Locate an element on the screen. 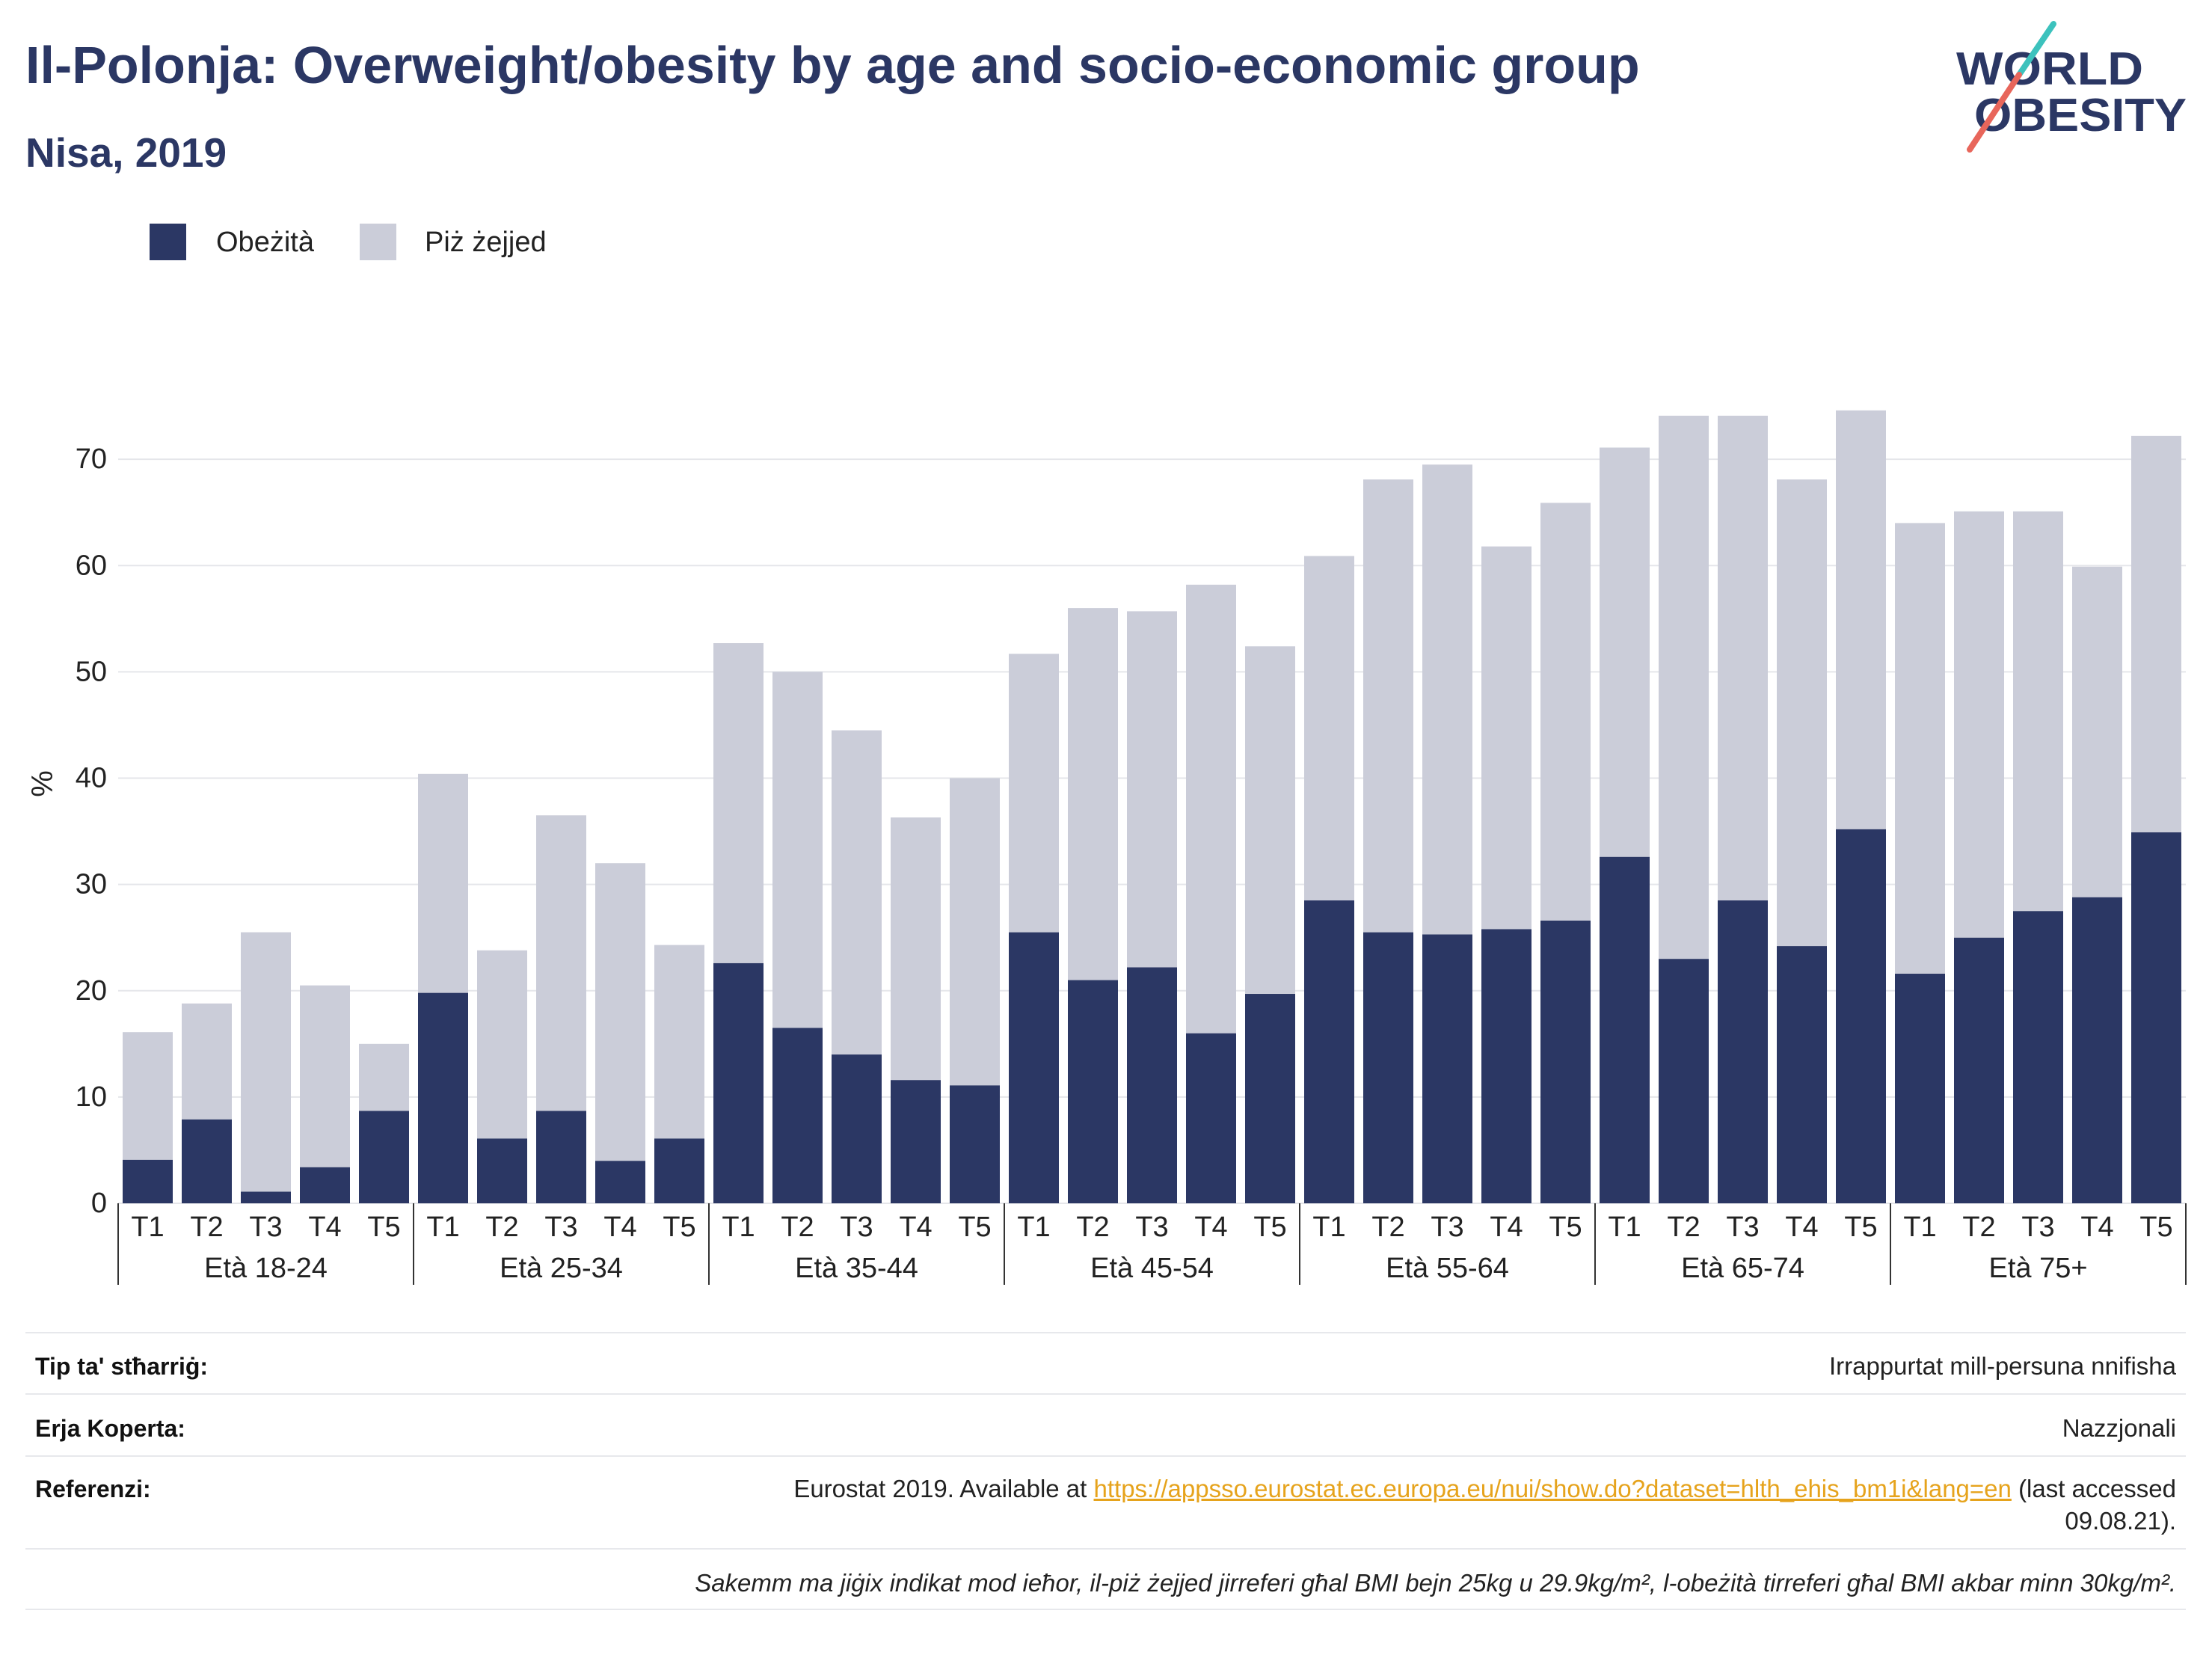  logo-line1: WORLD is located at coordinates (2049, 69).